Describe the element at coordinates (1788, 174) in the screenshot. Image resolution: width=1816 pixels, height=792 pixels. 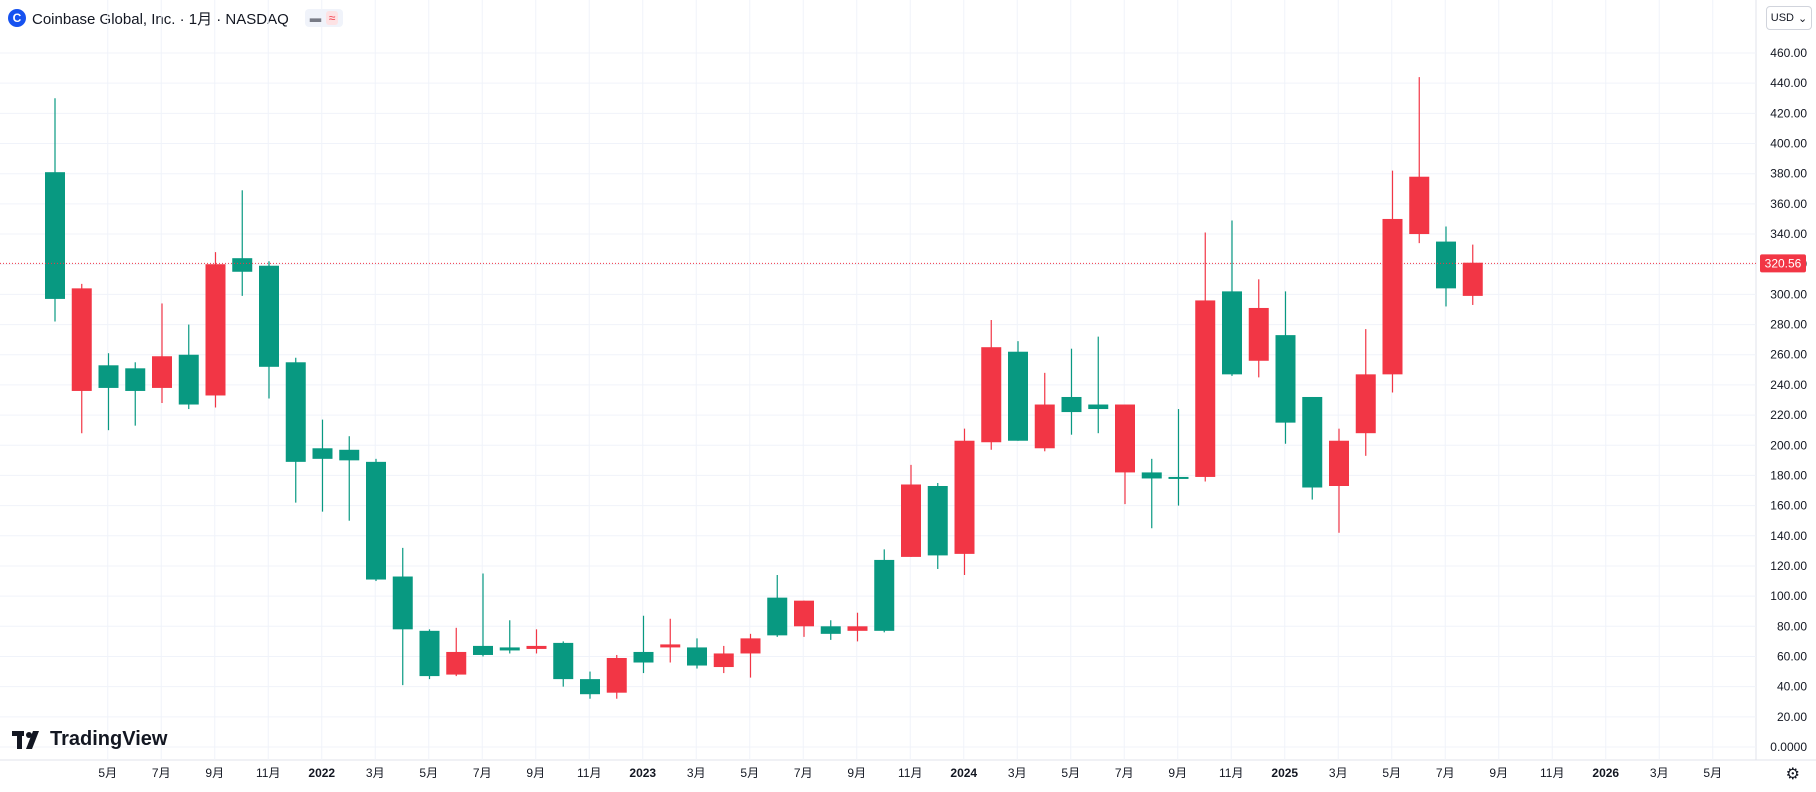
I see `price-tick-label: 380.00` at that location.